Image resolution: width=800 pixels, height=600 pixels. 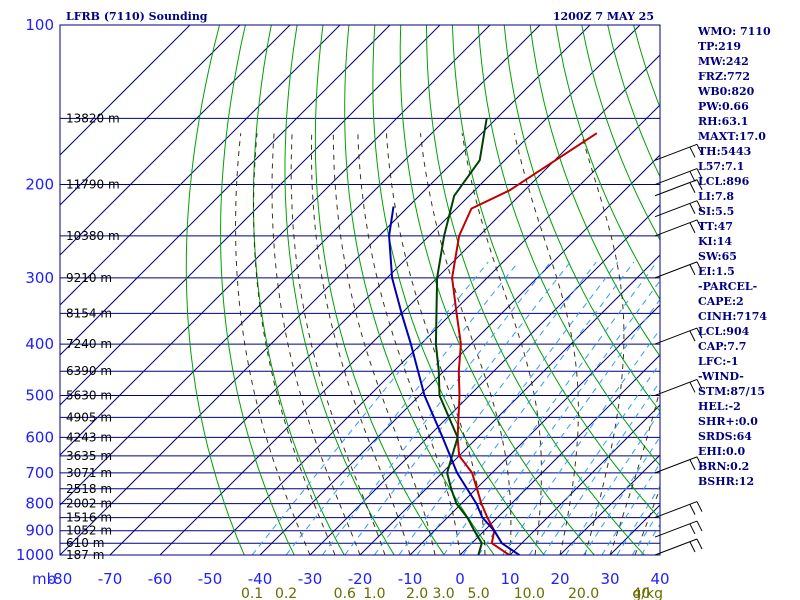 What do you see at coordinates (719, 406) in the screenshot?
I see `sounding-index: HEL:-2` at bounding box center [719, 406].